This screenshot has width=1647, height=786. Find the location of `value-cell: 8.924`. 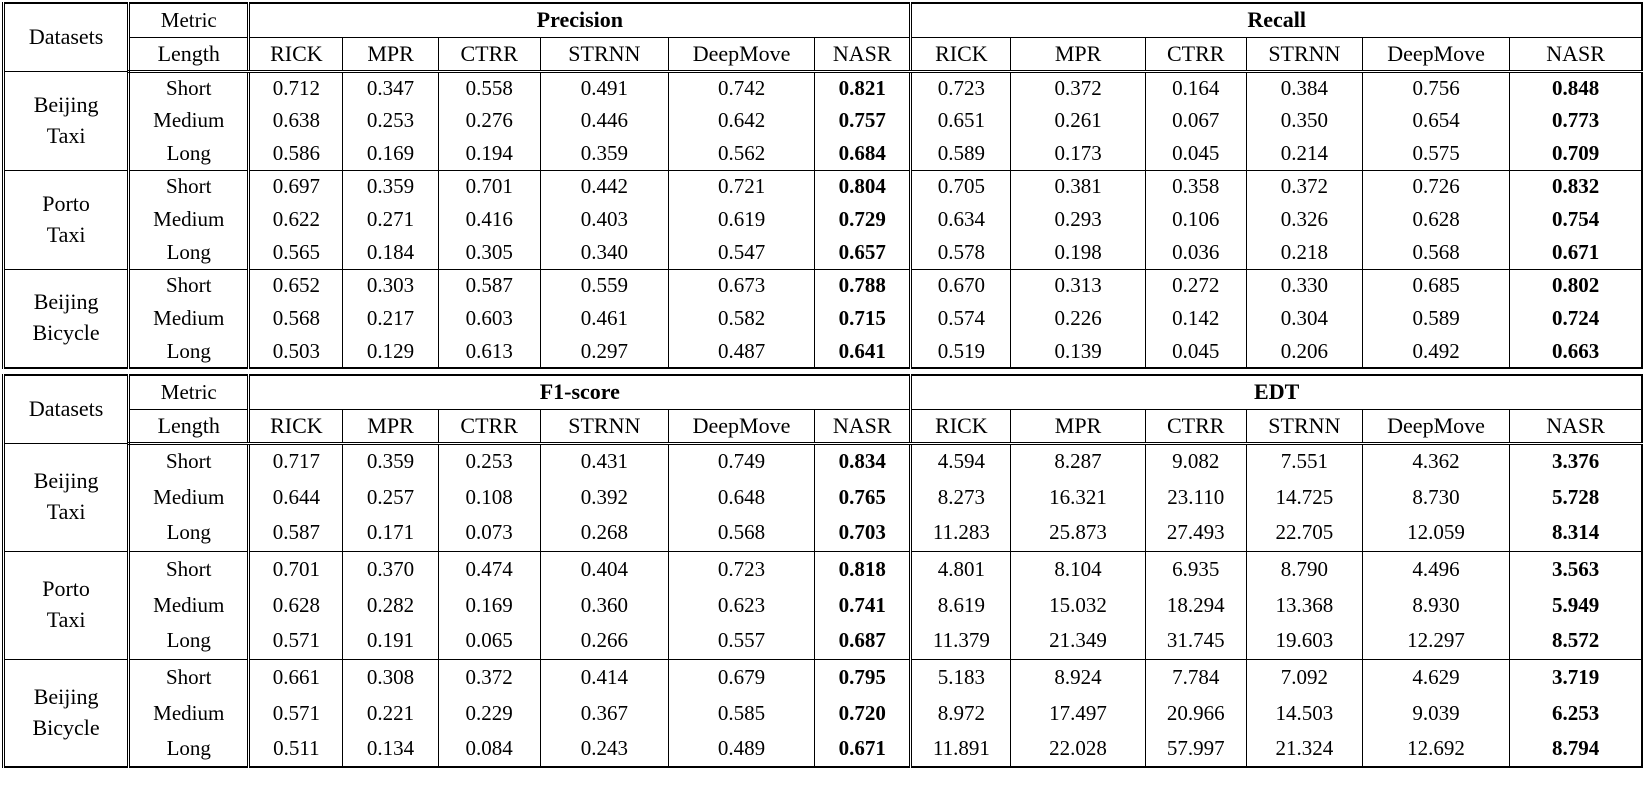

value-cell: 8.924 is located at coordinates (1078, 676).